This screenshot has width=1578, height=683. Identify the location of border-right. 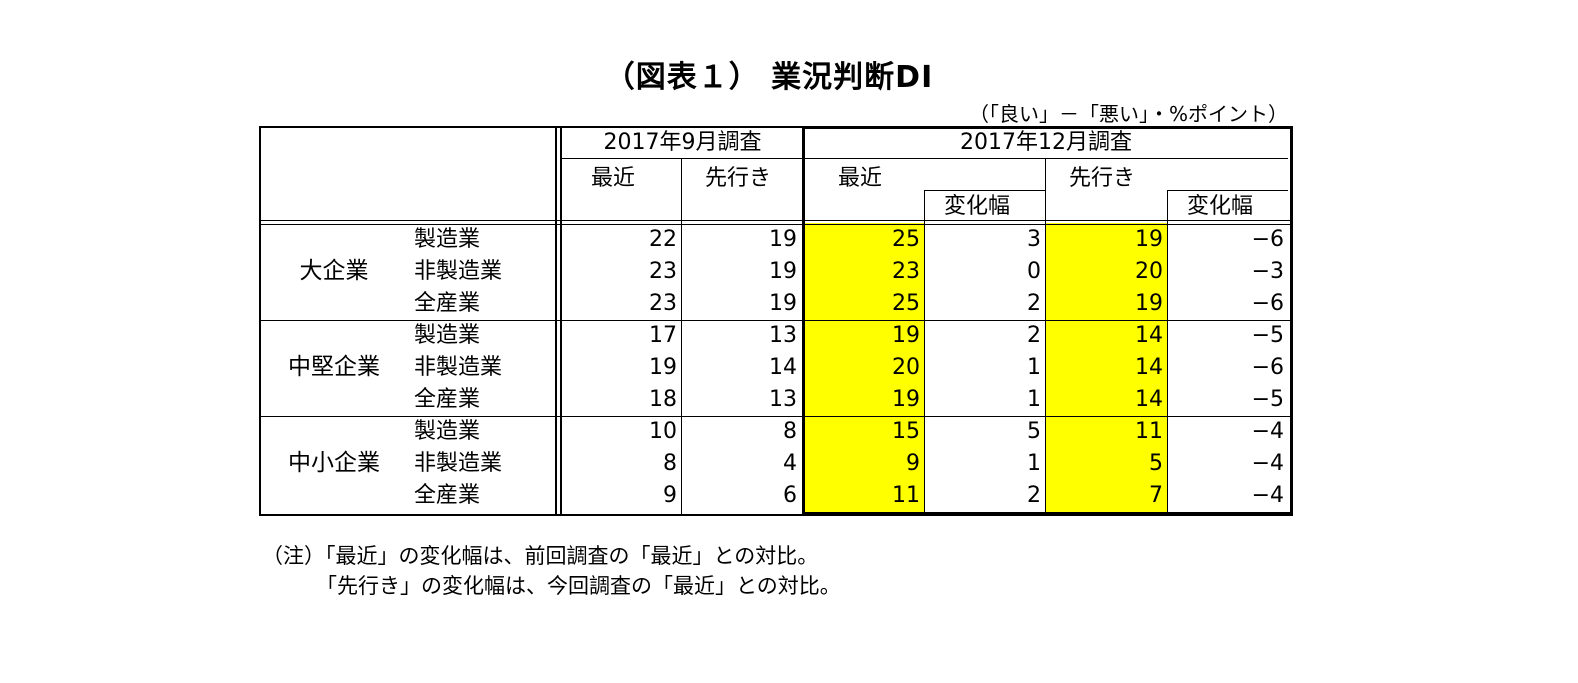
(1291, 321).